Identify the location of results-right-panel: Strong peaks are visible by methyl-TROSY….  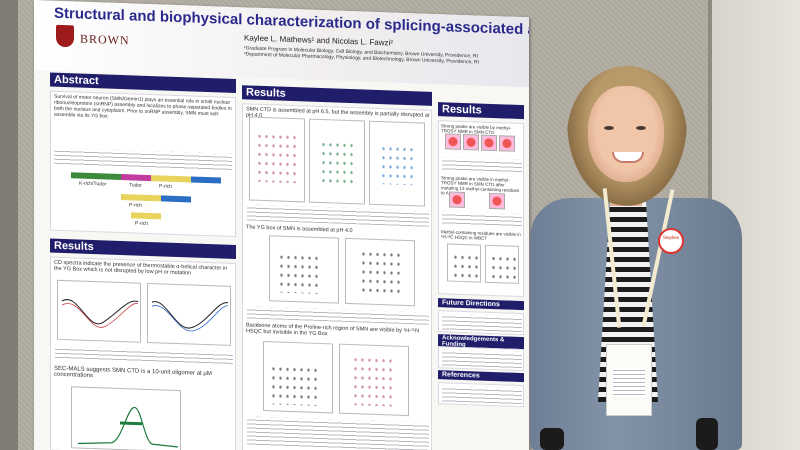
(481, 209).